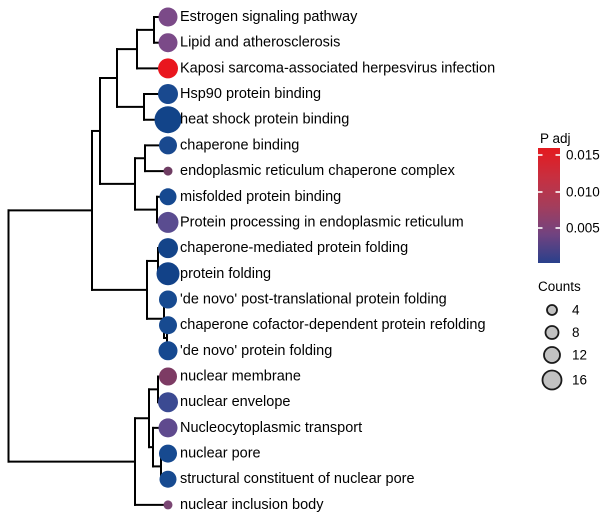 This screenshot has height=519, width=613. What do you see at coordinates (252, 505) in the screenshot?
I see `term-label: nuclear inclusion body` at bounding box center [252, 505].